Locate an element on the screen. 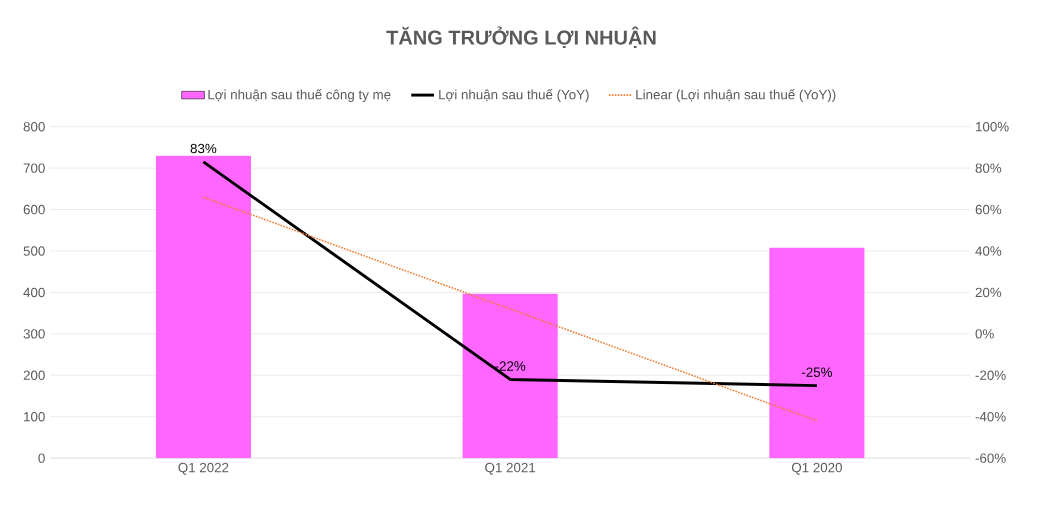 The height and width of the screenshot is (508, 1043). legend-label: Lợi nhuận sau thuế (YoY) is located at coordinates (514, 95).